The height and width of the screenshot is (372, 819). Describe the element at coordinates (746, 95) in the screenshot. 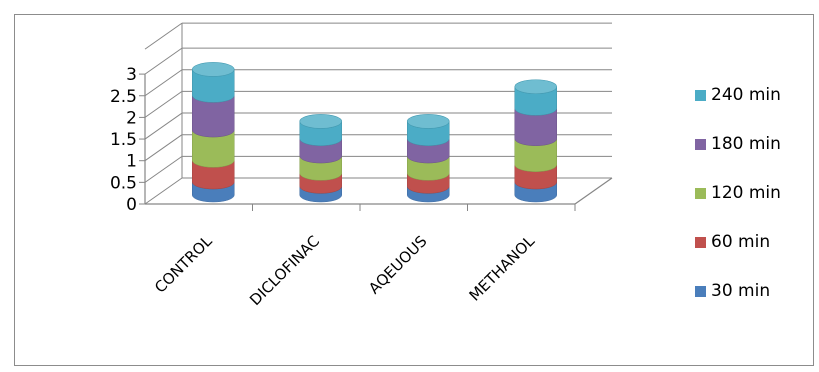

I see `legend-label: 240 min` at that location.